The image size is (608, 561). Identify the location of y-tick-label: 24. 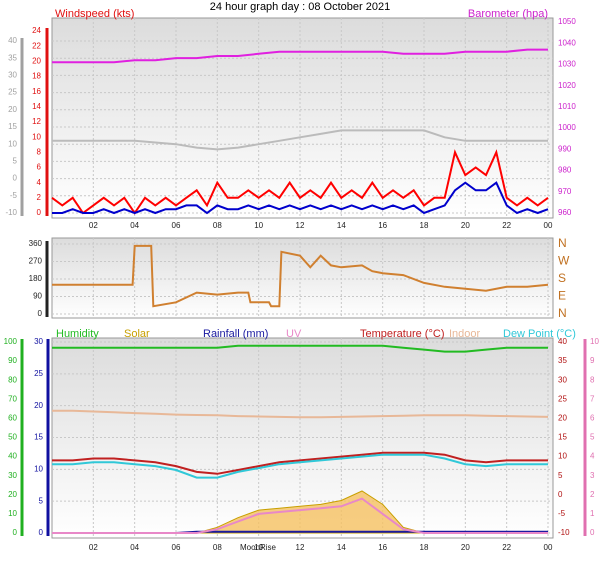
(36, 30).